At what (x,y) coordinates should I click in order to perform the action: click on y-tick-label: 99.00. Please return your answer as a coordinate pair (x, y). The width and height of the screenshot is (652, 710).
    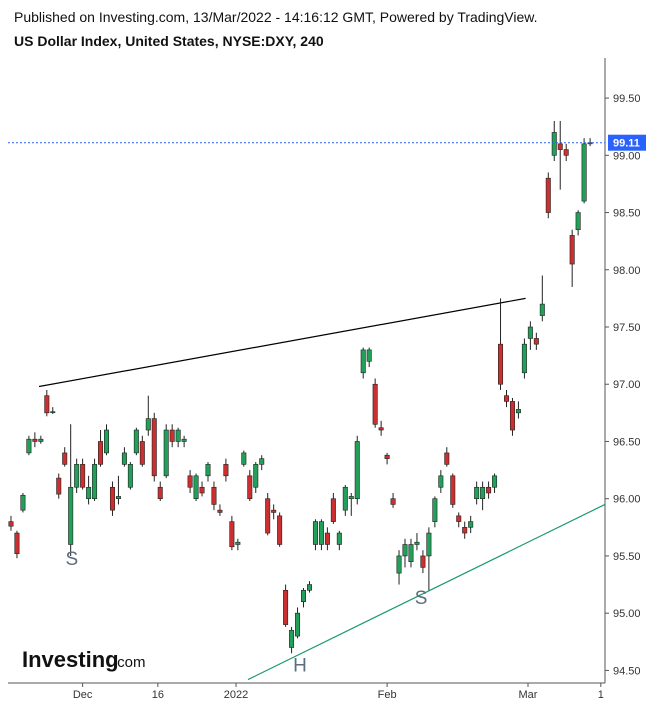
    Looking at the image, I should click on (627, 156).